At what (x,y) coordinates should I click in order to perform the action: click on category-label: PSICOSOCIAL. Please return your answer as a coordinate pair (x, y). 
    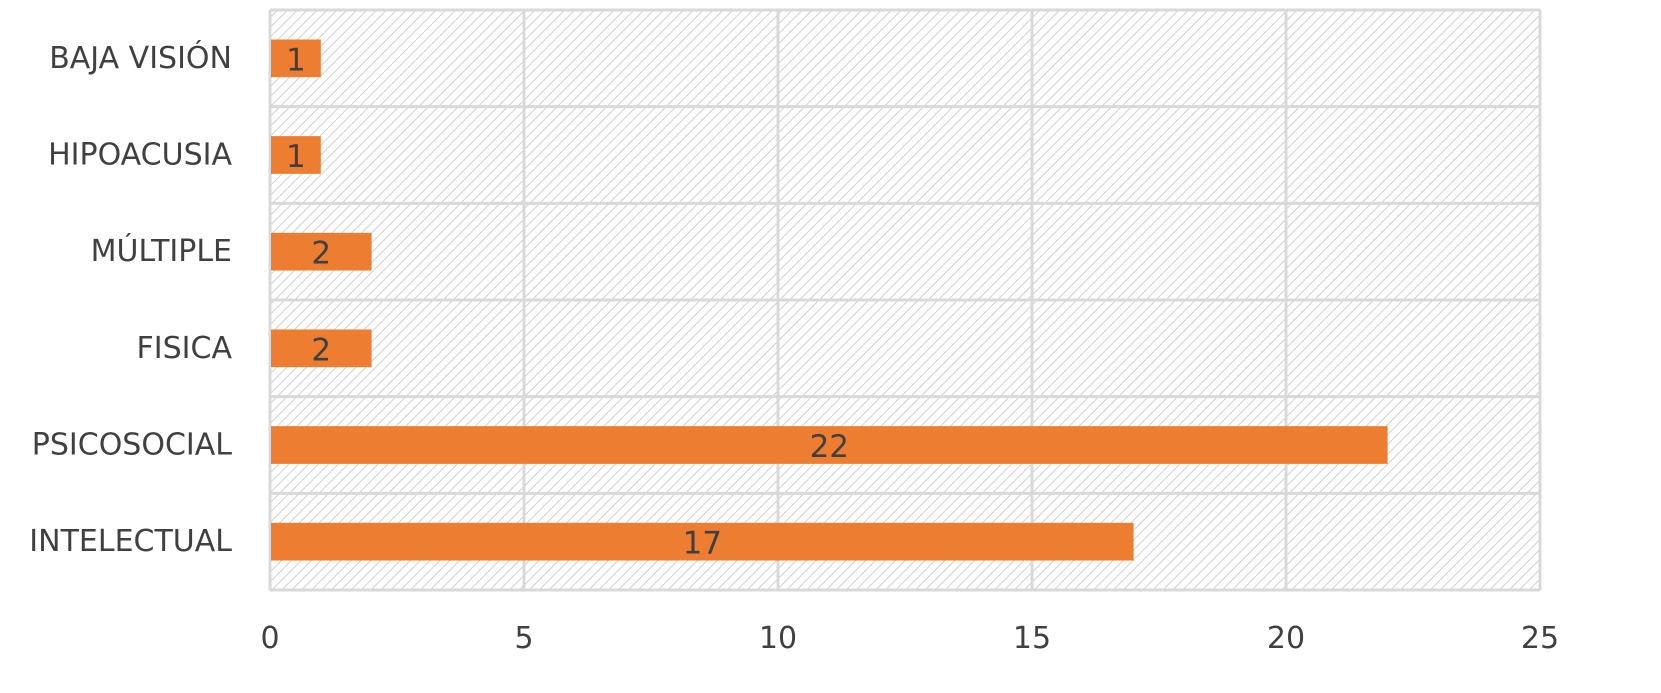
    Looking at the image, I should click on (132, 445).